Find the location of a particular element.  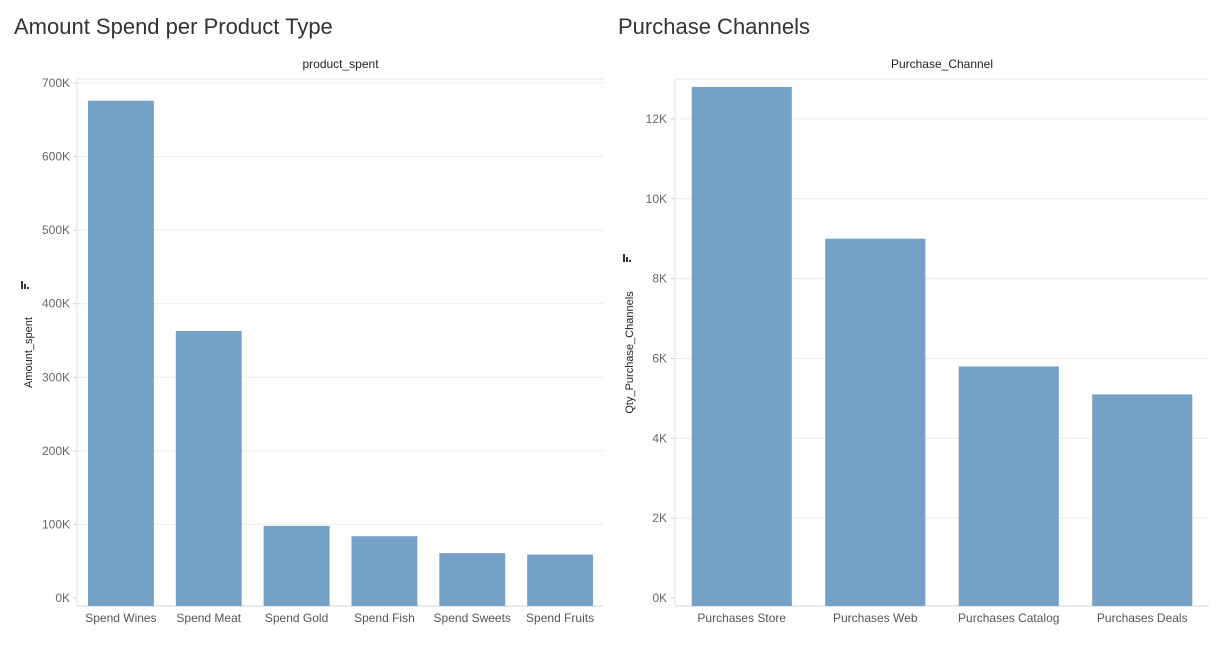

y-tick-label: 100K is located at coordinates (56, 524).